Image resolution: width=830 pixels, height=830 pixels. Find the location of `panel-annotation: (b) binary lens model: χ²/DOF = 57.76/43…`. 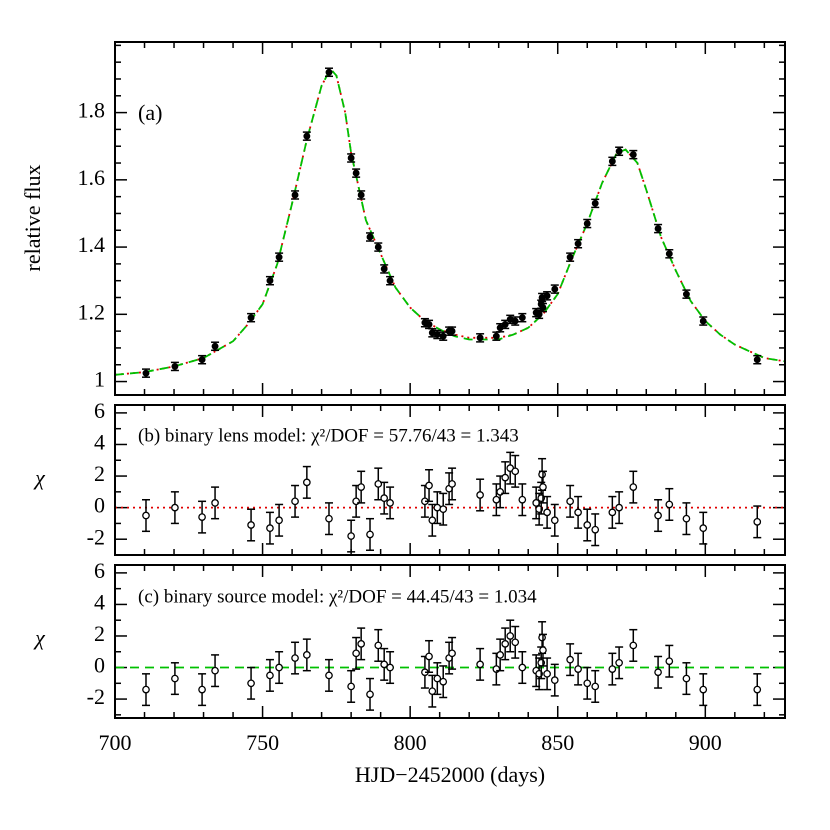

panel-annotation: (b) binary lens model: χ²/DOF = 57.76/43… is located at coordinates (328, 435).